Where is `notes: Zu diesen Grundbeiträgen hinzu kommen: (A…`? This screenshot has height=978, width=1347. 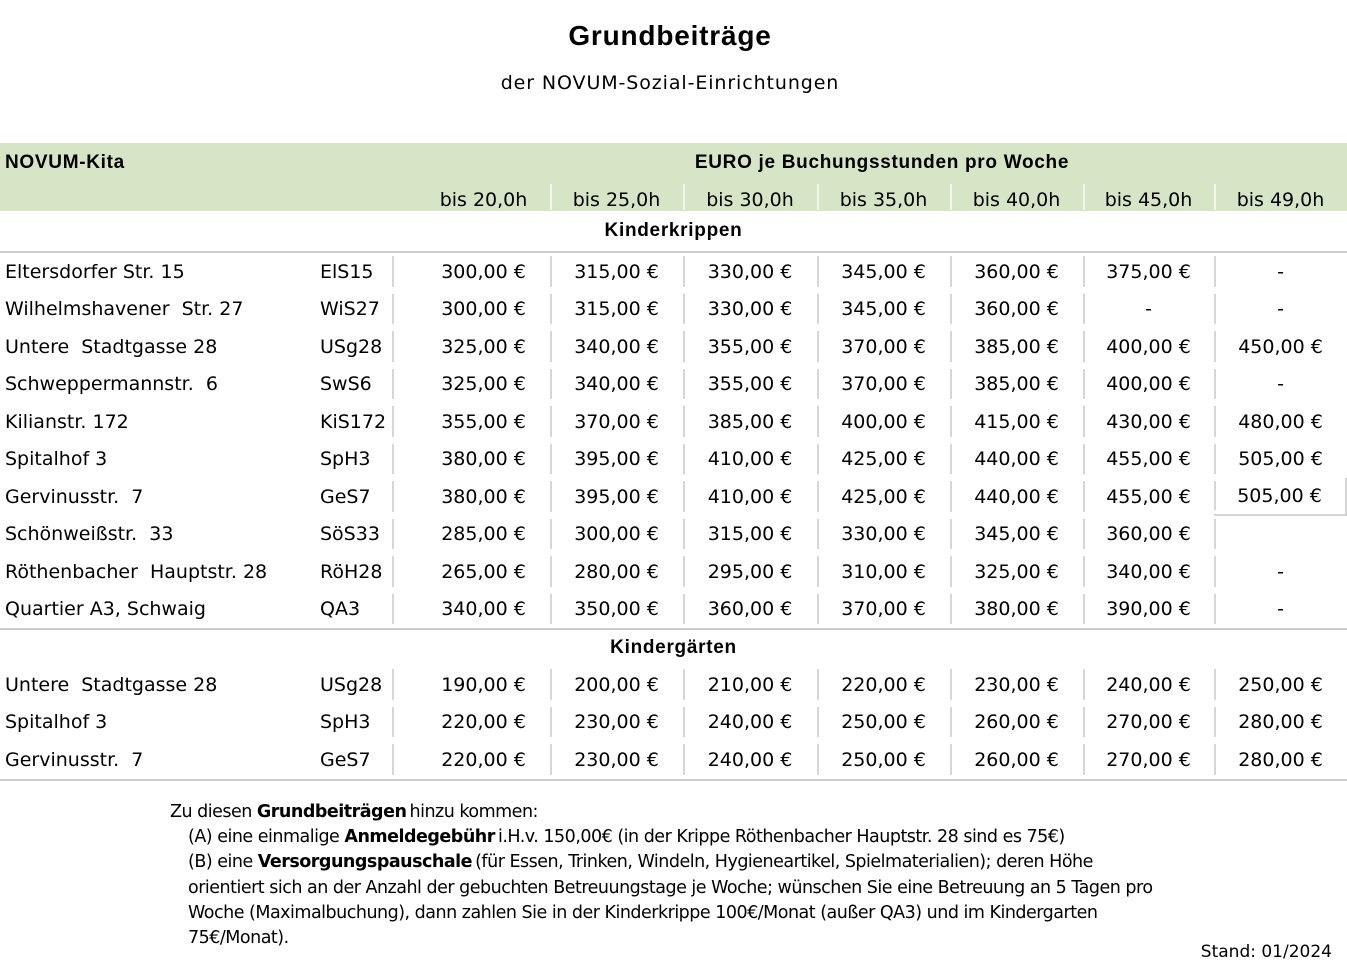 notes: Zu diesen Grundbeiträgen hinzu kommen: (A… is located at coordinates (661, 875).